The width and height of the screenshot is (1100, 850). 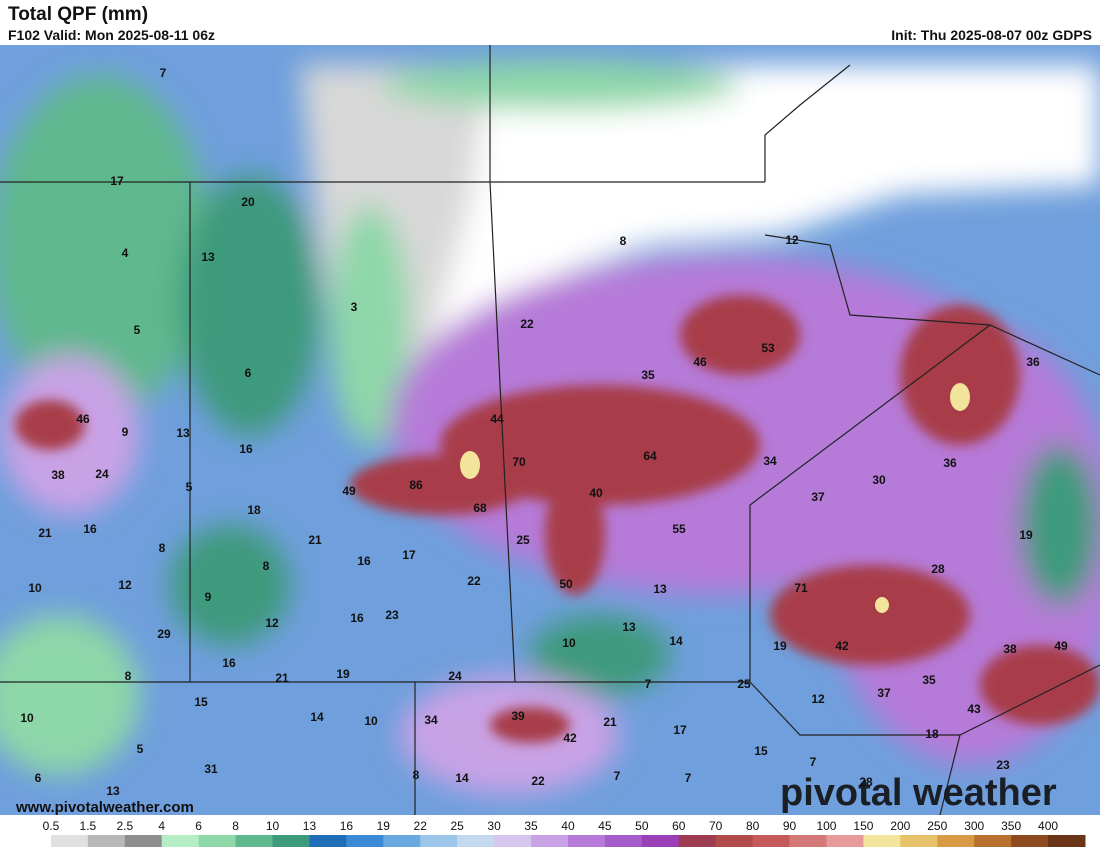 I want to click on colorbar-label: 70, so click(x=716, y=826).